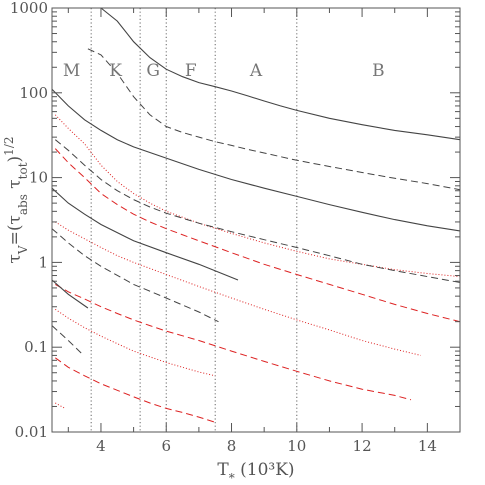 The width and height of the screenshot is (485, 485). I want to click on y-tick-label: 1000, so click(29, 8).